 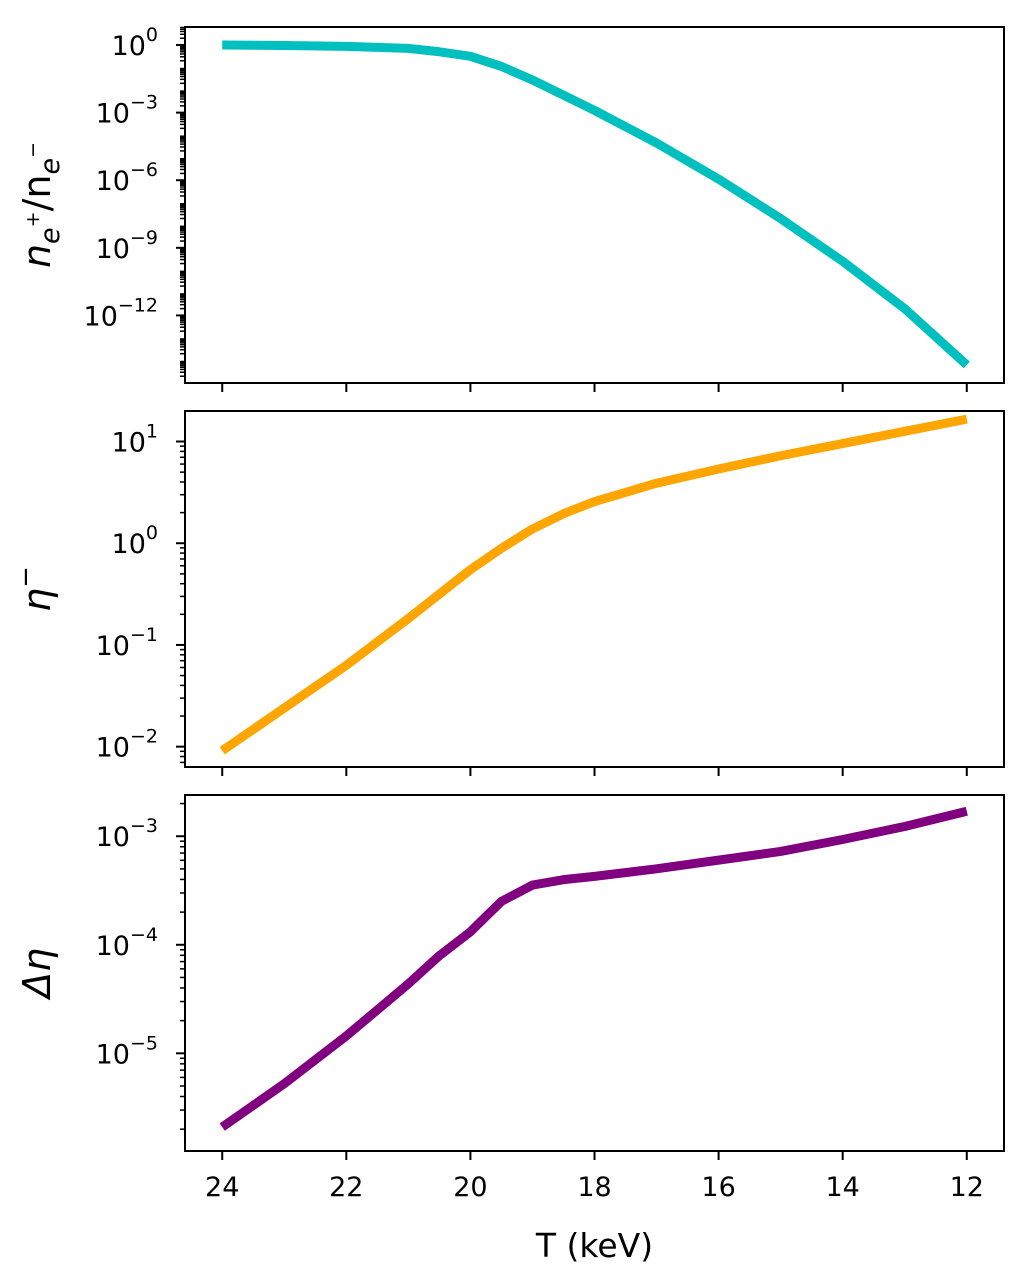 I want to click on x-tick-label: 20, so click(x=470, y=1187).